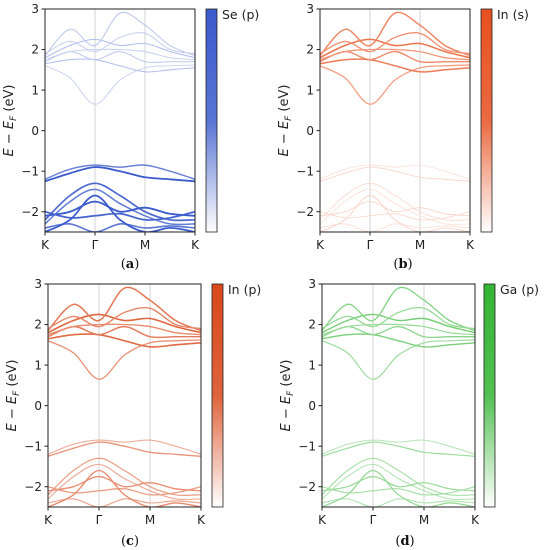  I want to click on colorbar-label: Ga (p), so click(519, 289).